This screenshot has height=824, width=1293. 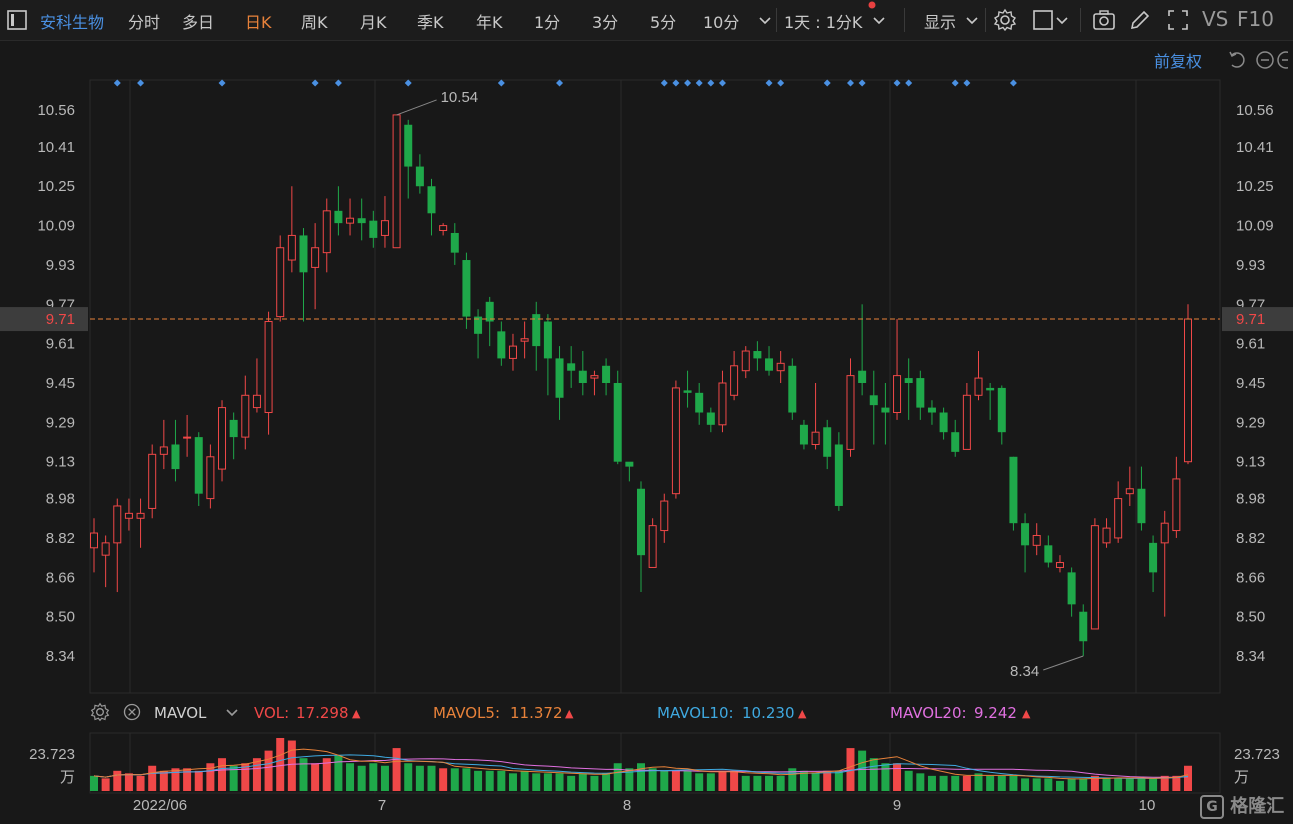 What do you see at coordinates (18, 20) in the screenshot?
I see `sidebar-toggle-icon` at bounding box center [18, 20].